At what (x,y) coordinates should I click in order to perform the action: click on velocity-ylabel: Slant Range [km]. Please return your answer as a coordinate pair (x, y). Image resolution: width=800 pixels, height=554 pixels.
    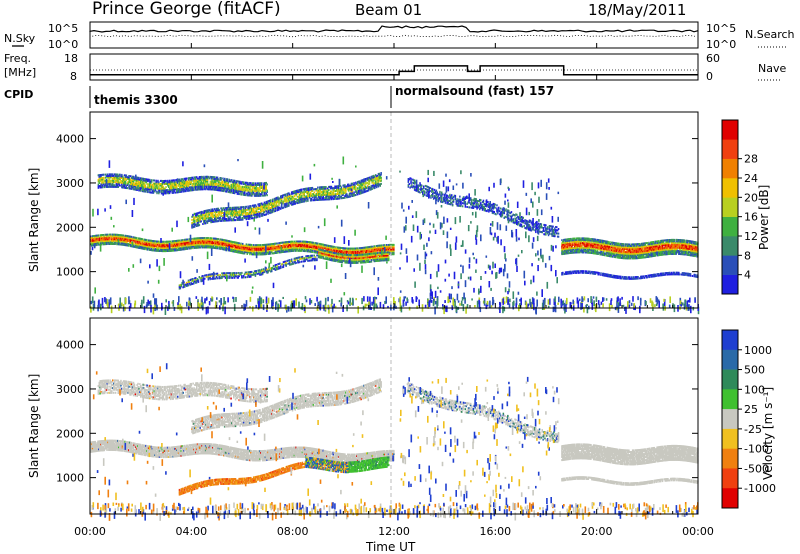
    Looking at the image, I should click on (34, 426).